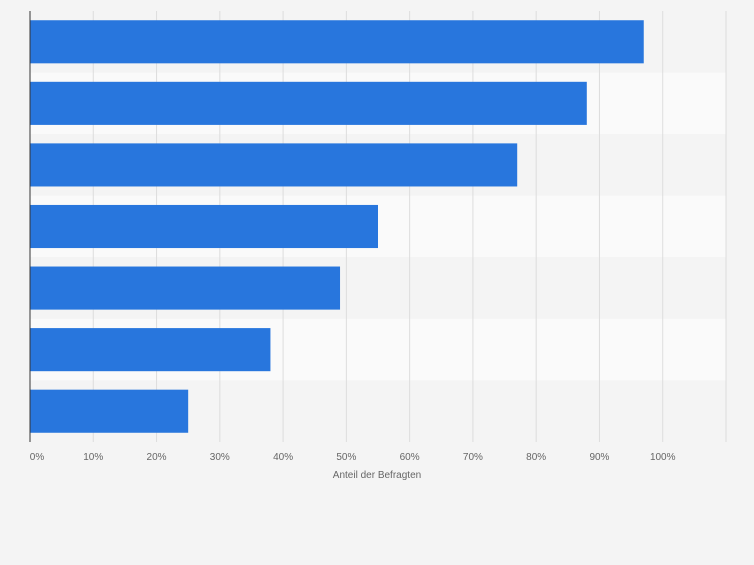  Describe the element at coordinates (599, 457) in the screenshot. I see `x-tick-label-90: 90%` at that location.